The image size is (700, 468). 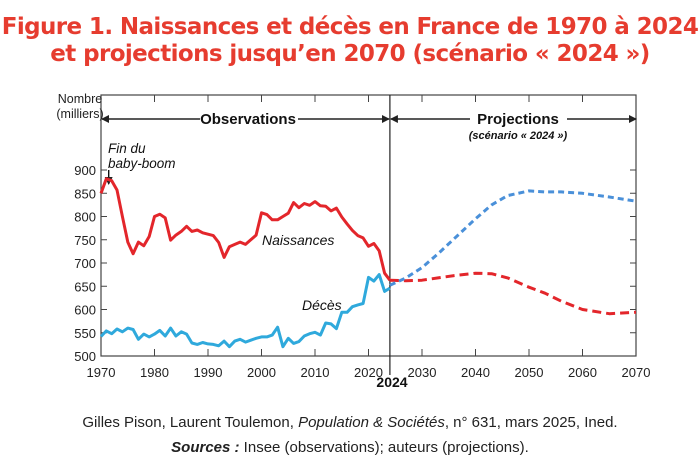 What do you see at coordinates (190, 422) in the screenshot?
I see `credit-authors: Gilles Pison, Laurent Toulemon,` at bounding box center [190, 422].